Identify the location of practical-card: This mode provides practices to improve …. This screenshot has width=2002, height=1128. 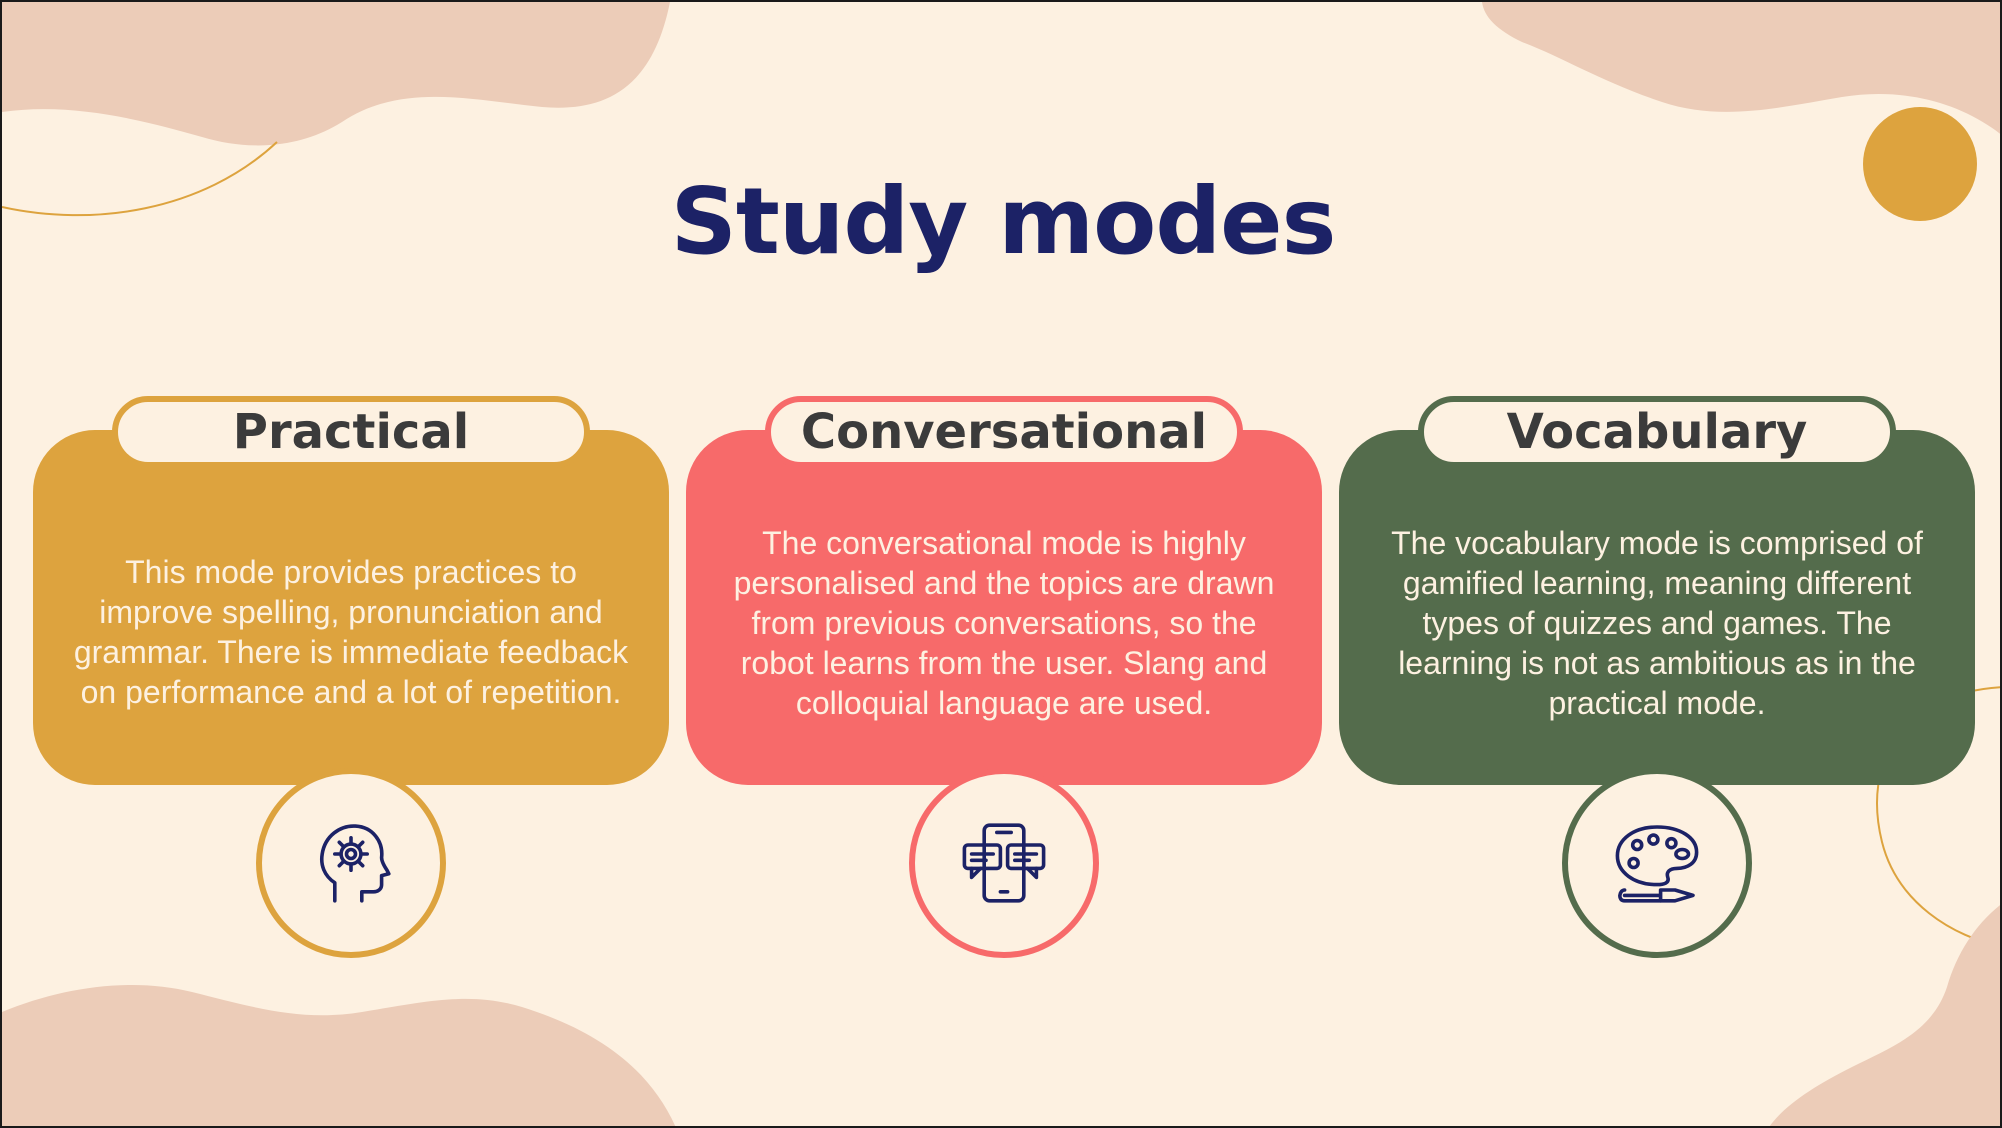
(351, 607).